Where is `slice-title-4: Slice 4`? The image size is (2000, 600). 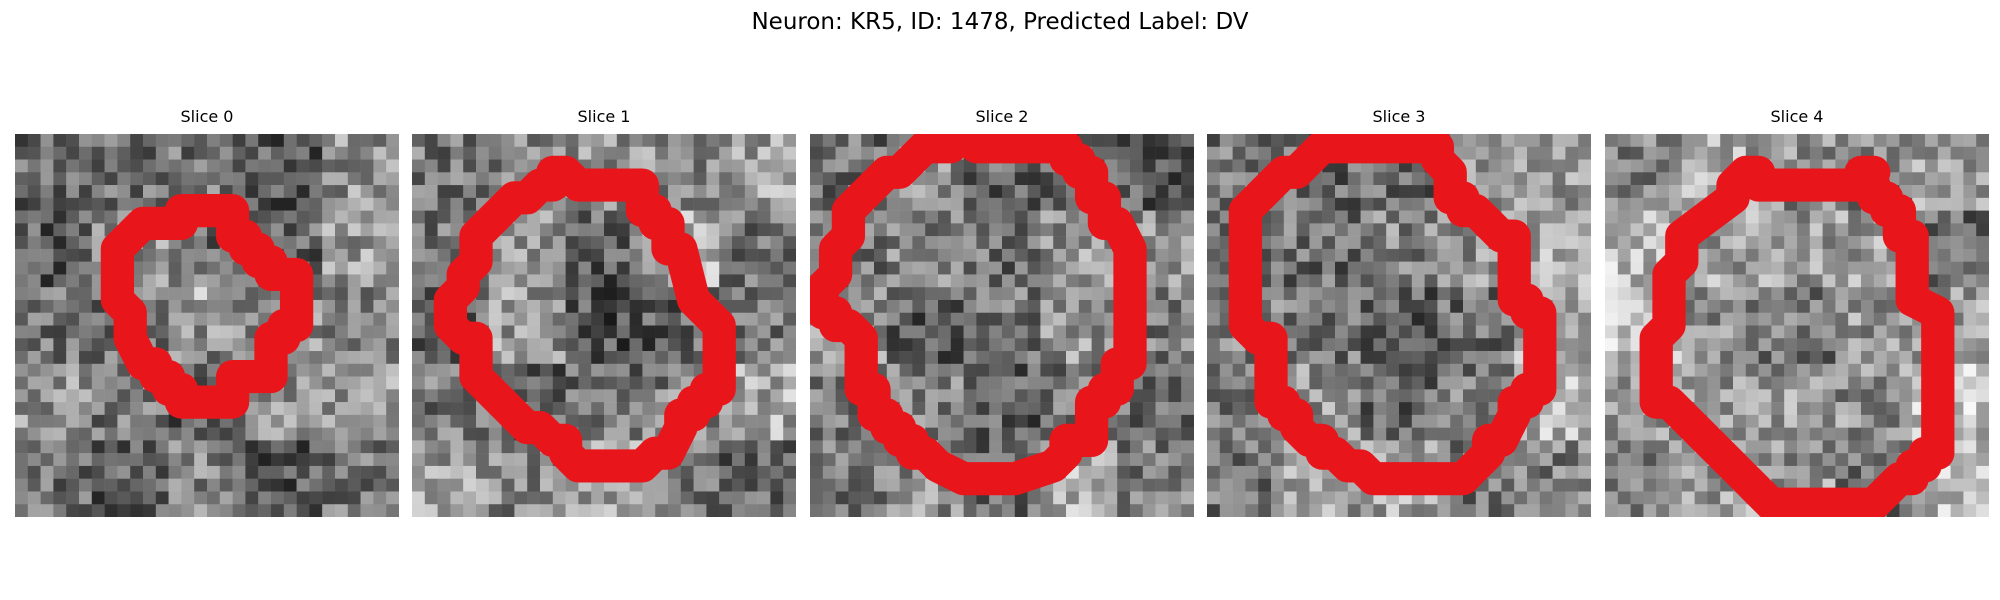
slice-title-4: Slice 4 is located at coordinates (1797, 116).